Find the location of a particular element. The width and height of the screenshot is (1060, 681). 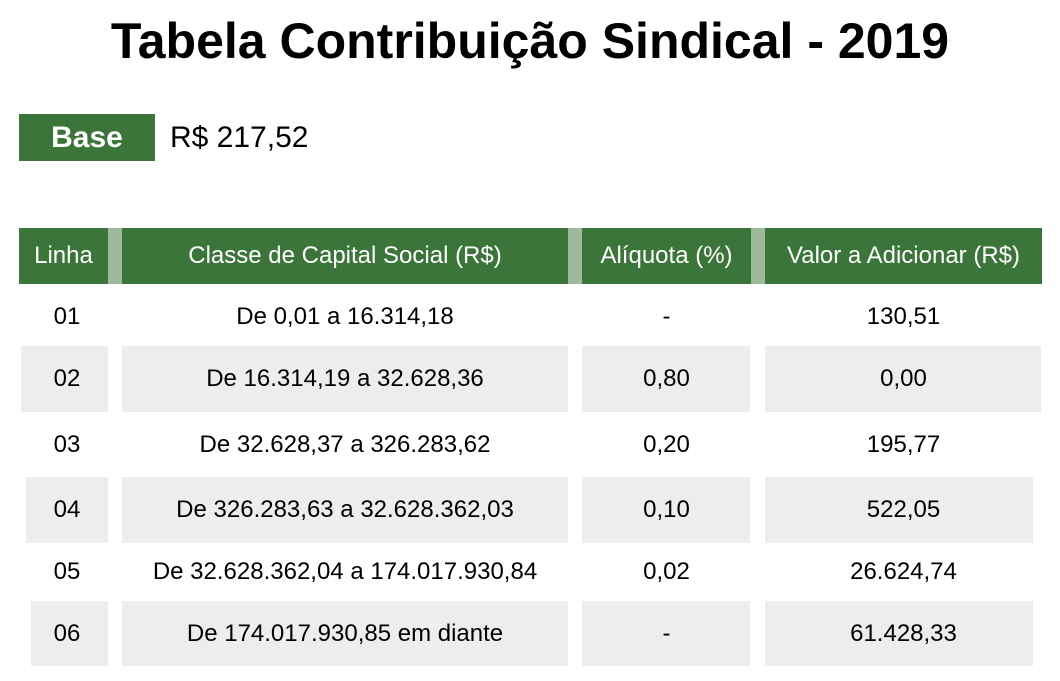

header-aliquota: Alíquota (%) is located at coordinates (666, 256).